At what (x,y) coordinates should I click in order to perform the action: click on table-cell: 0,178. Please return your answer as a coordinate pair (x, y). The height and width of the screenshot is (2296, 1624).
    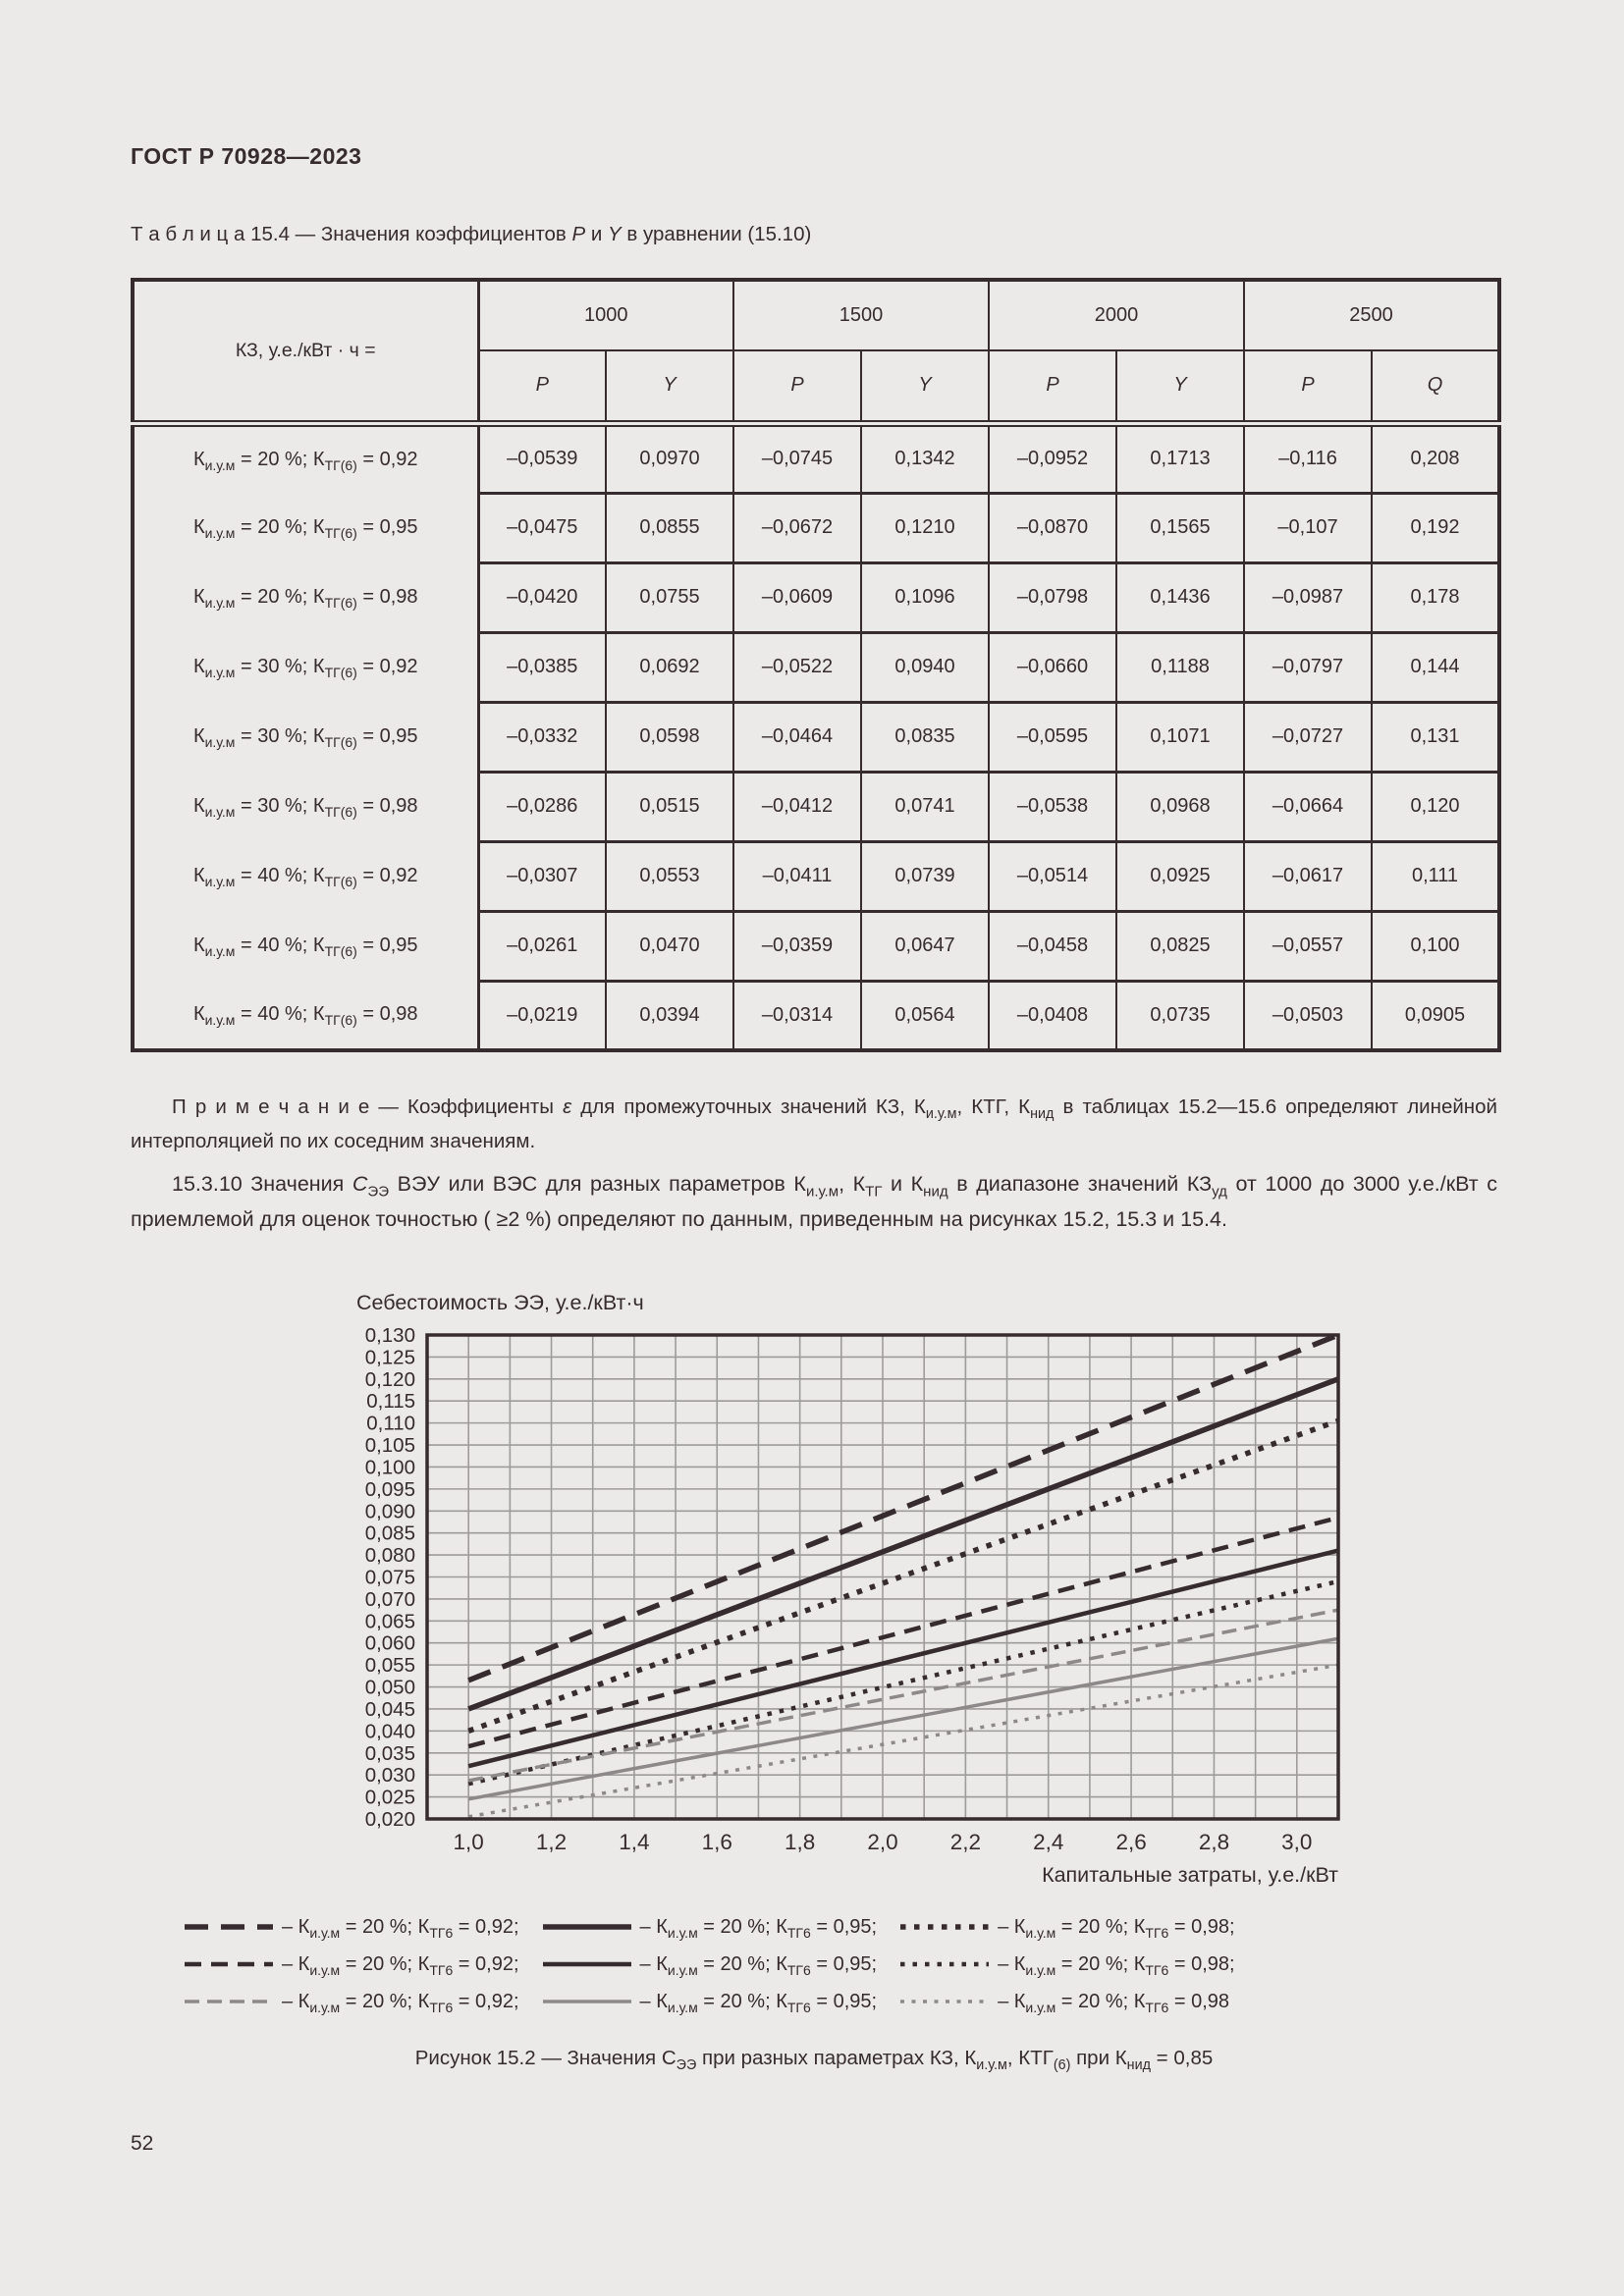
    Looking at the image, I should click on (1435, 598).